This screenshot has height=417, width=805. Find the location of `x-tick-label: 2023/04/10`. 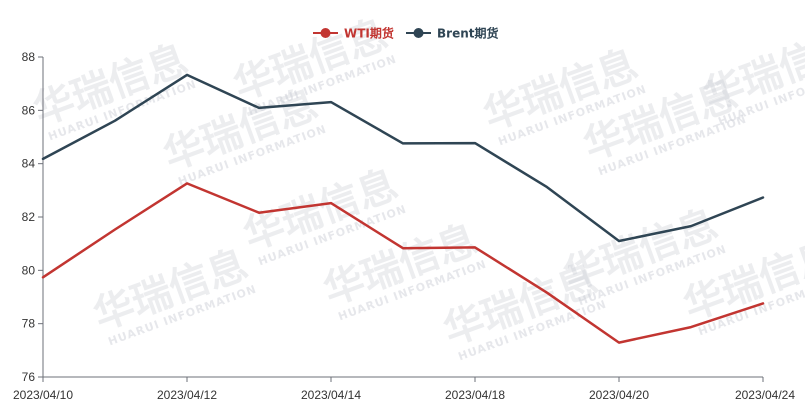

x-tick-label: 2023/04/10 is located at coordinates (43, 395).